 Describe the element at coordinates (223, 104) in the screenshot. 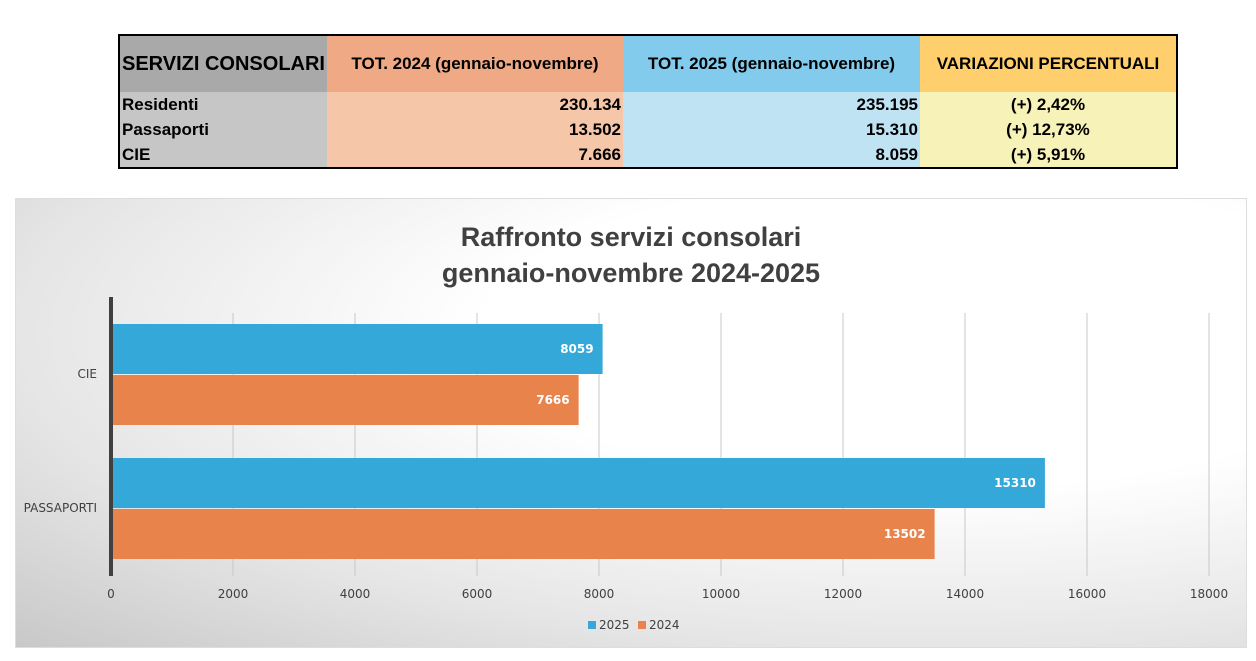

I see `cell: Residenti` at that location.